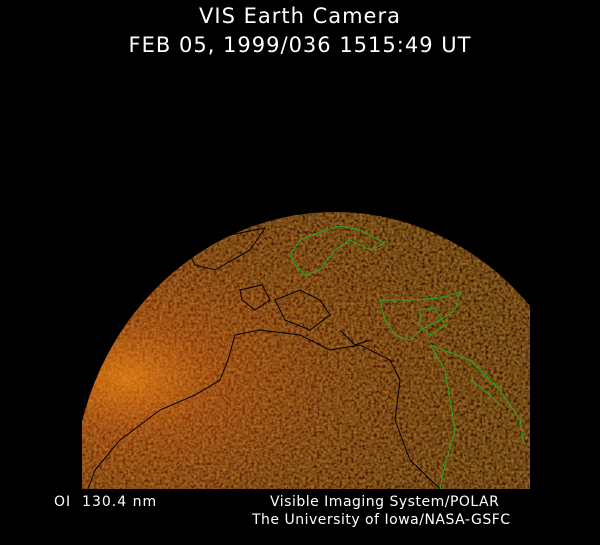 The height and width of the screenshot is (545, 600). I want to click on timestamp: FEB 05, 1999/036 1515:49 UT, so click(300, 45).